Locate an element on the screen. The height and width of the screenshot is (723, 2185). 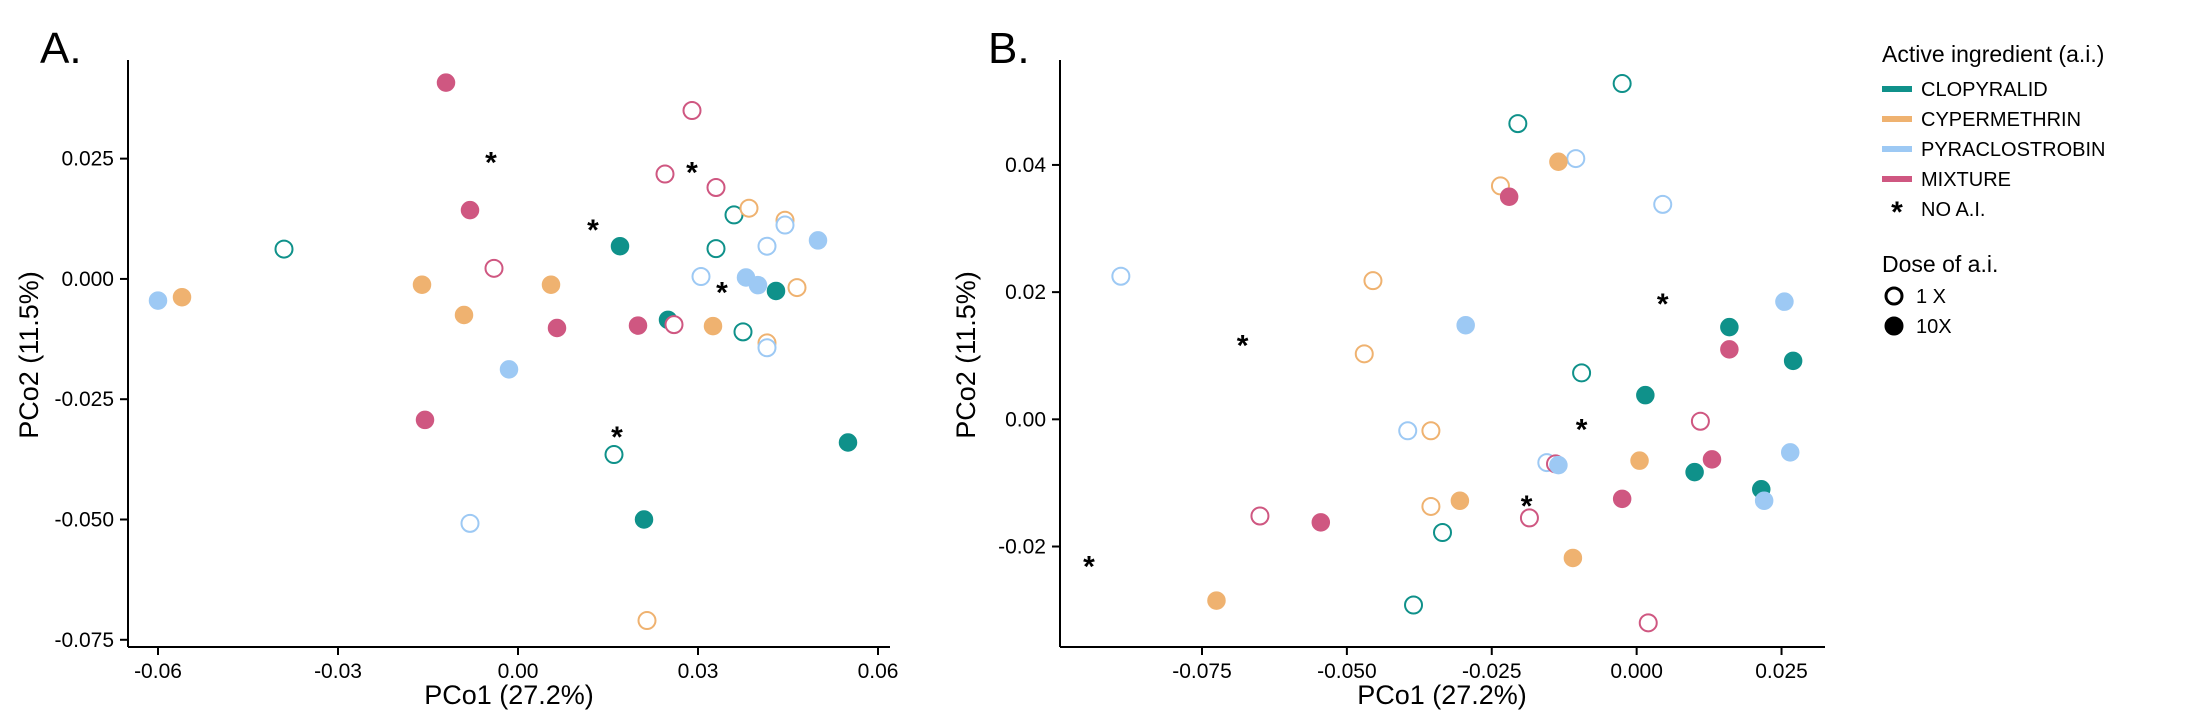
legend-dose-label-10x: 10X is located at coordinates (1934, 327).